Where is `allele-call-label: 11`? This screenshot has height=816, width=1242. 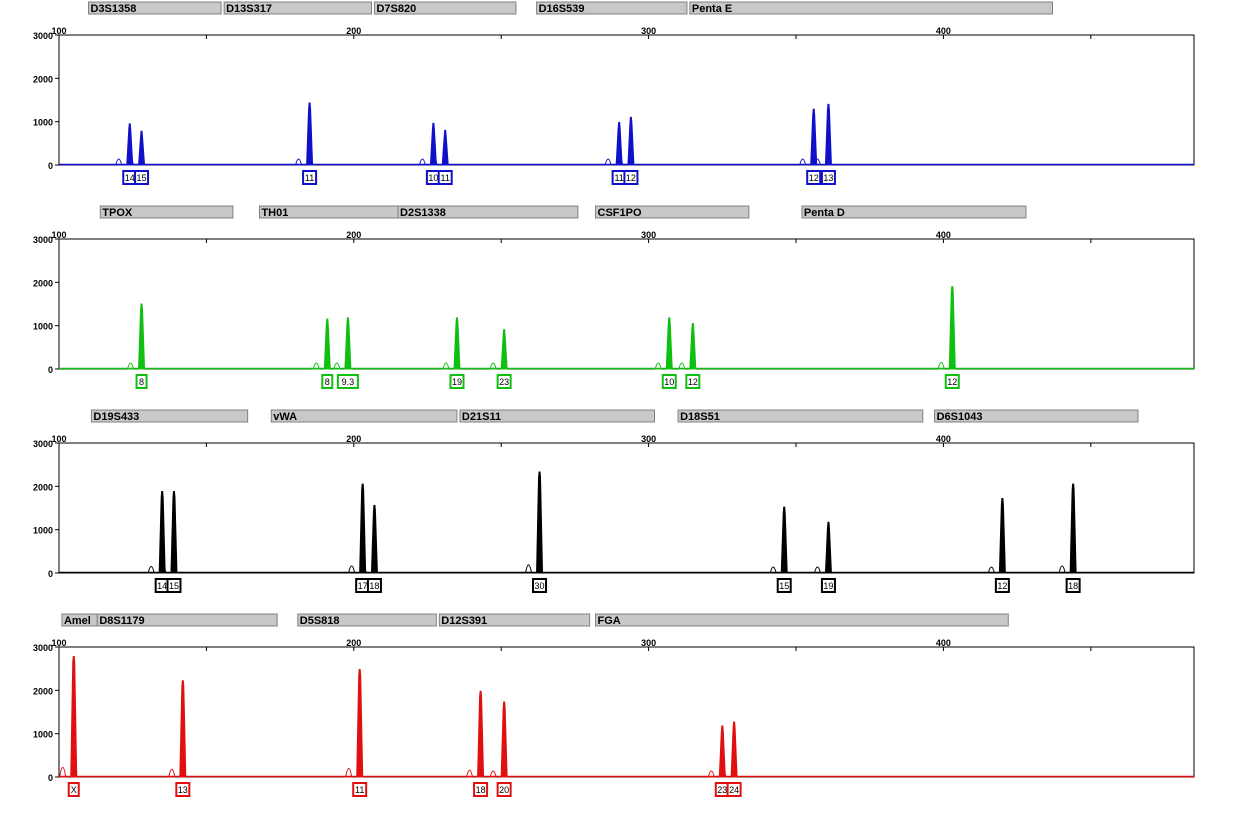
allele-call-label: 11 is located at coordinates (618, 178).